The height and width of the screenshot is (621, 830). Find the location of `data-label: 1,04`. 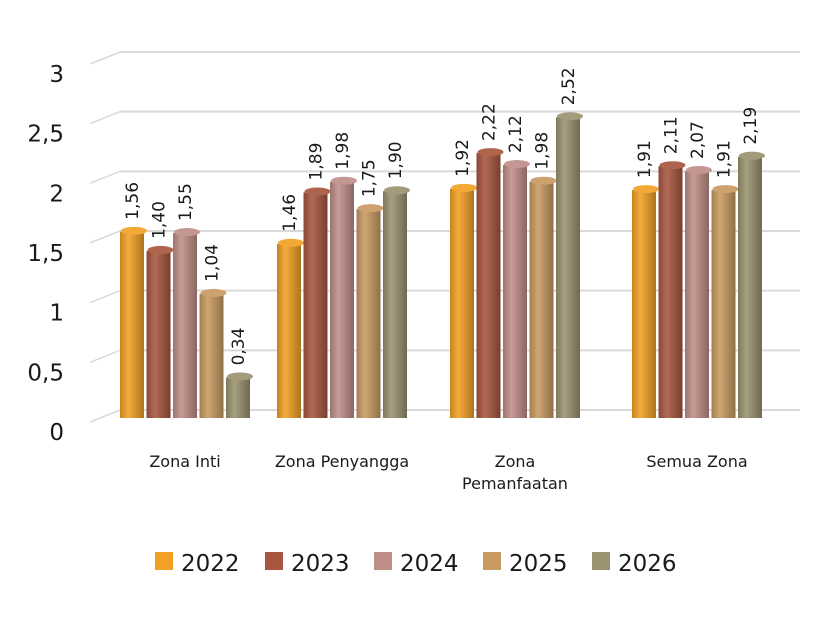

data-label: 1,04 is located at coordinates (213, 263).